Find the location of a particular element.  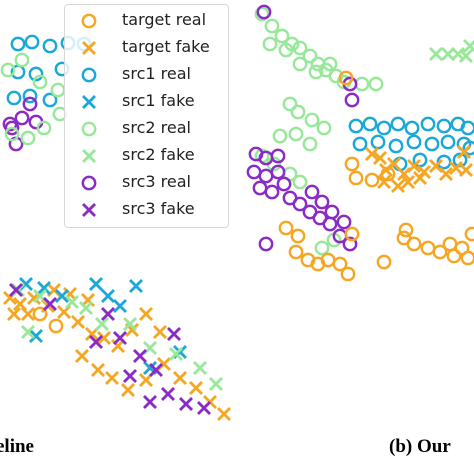

legend-label: src3 real is located at coordinates (156, 181).